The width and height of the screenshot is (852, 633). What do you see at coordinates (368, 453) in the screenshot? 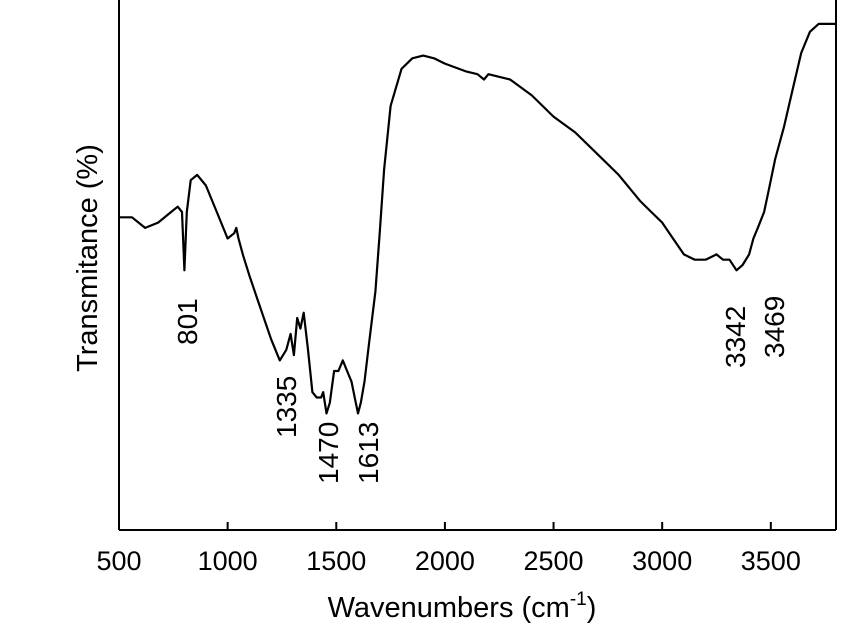
I see `peak-label-1613: 1613` at bounding box center [368, 453].